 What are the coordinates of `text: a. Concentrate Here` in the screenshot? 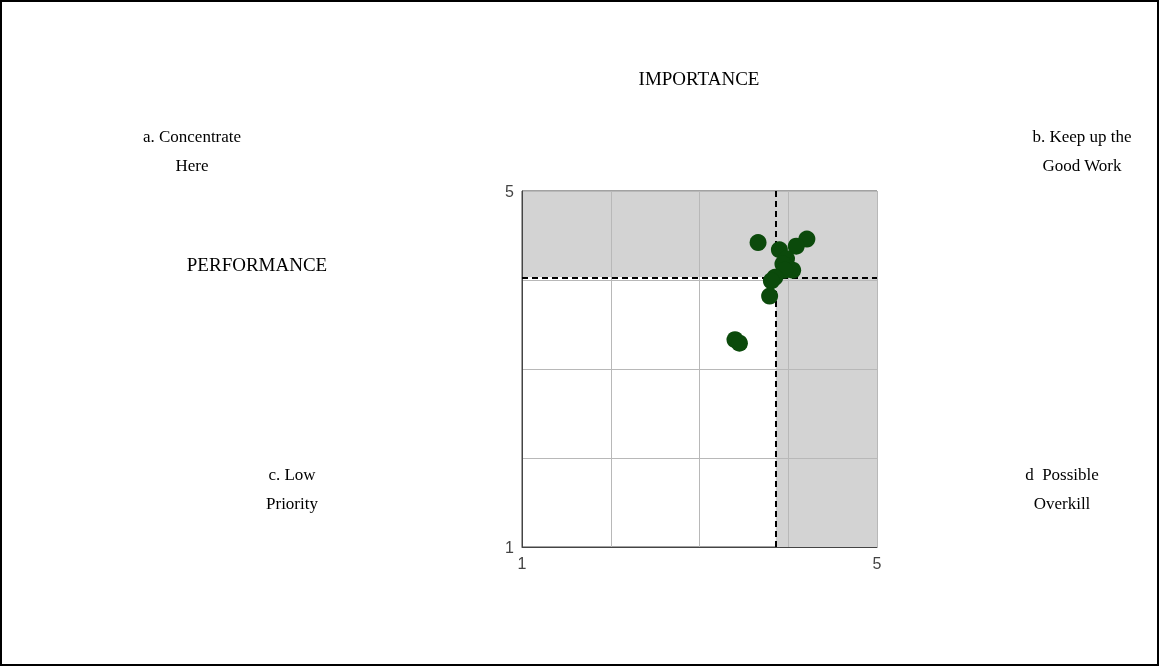 It's located at (192, 151).